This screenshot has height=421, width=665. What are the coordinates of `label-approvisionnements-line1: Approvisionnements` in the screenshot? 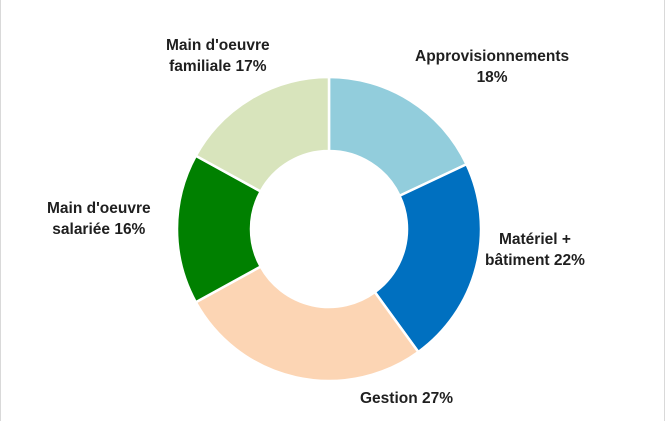 It's located at (492, 56).